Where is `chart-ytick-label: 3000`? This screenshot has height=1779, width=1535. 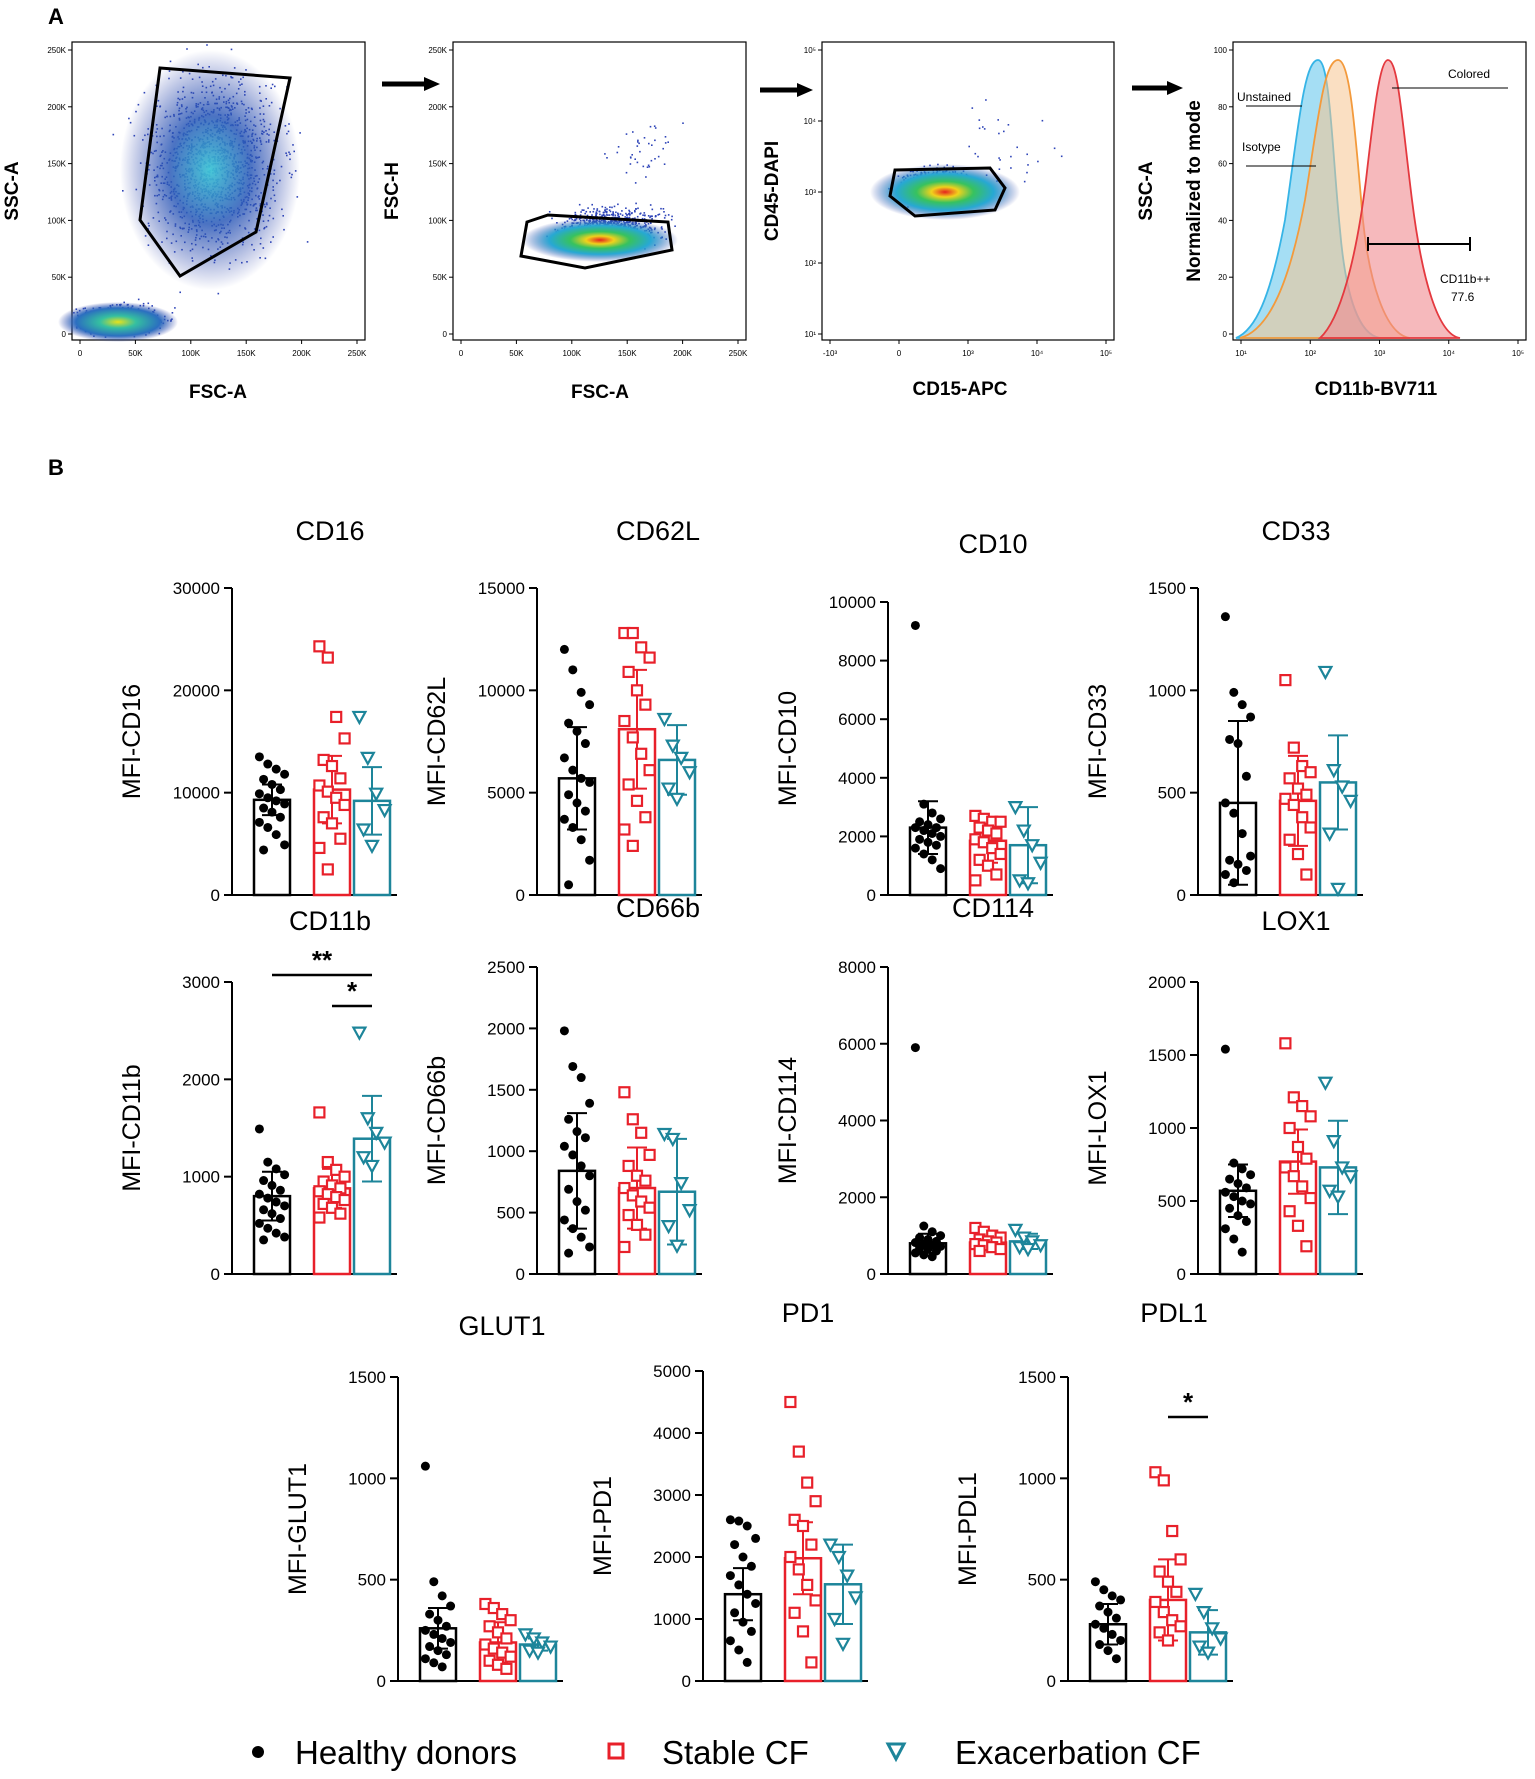
chart-ytick-label: 3000 is located at coordinates (672, 1495).